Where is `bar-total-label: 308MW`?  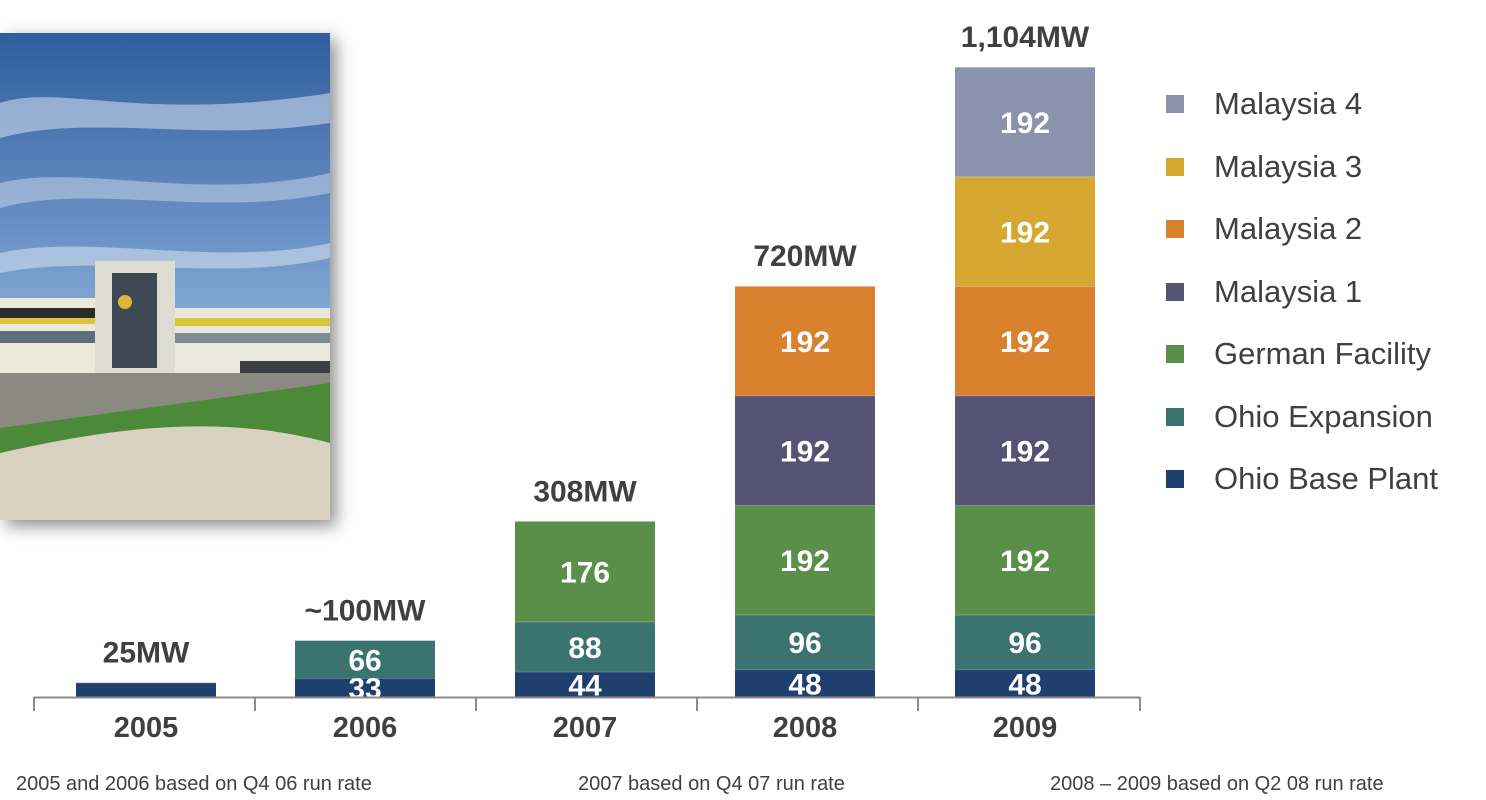
bar-total-label: 308MW is located at coordinates (585, 491).